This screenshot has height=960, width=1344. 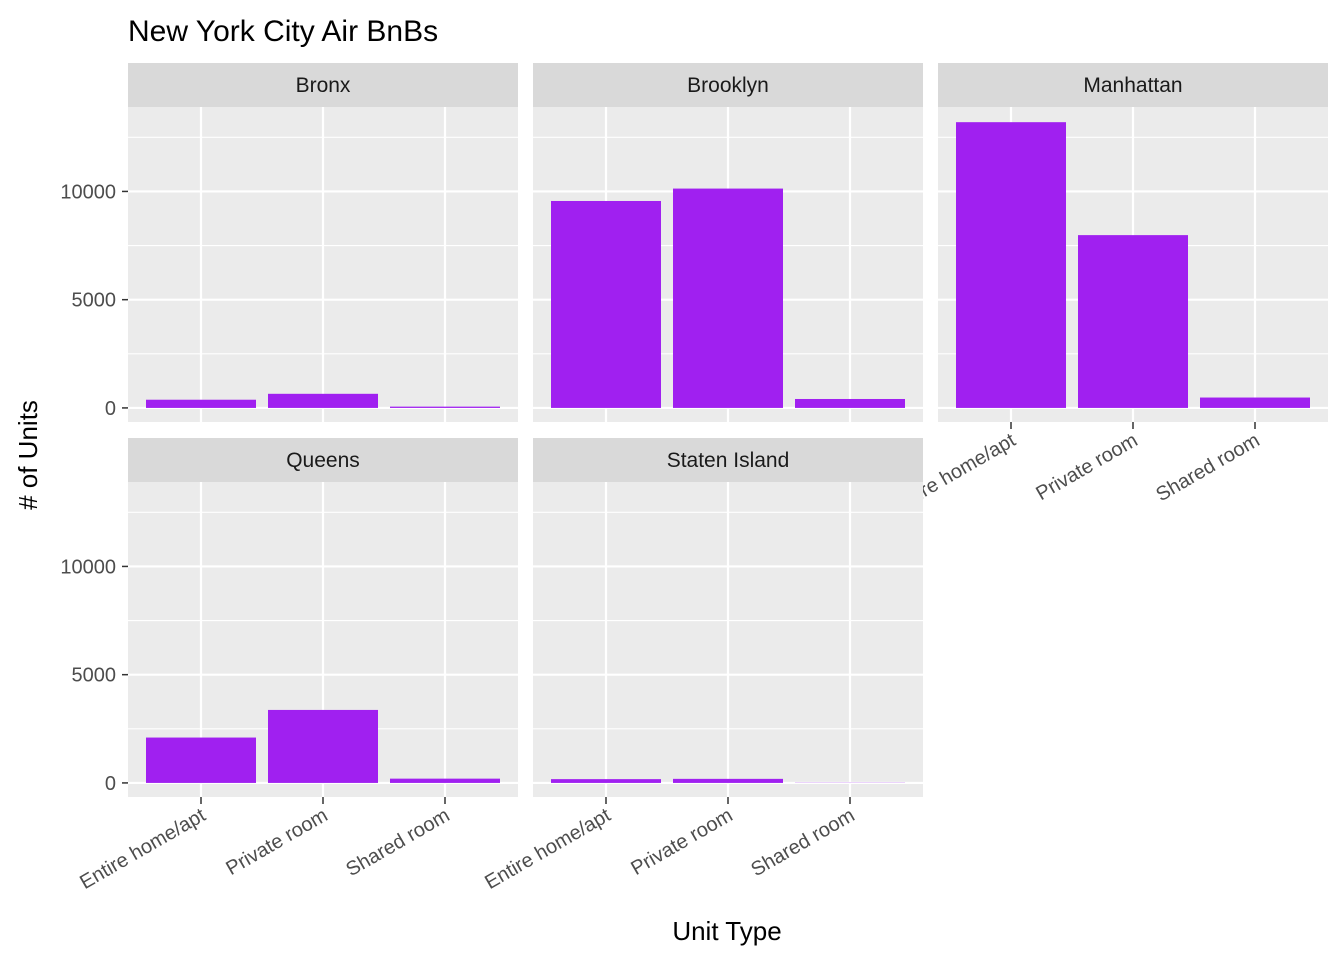 I want to click on facet-strip-label: Queens, so click(x=323, y=460).